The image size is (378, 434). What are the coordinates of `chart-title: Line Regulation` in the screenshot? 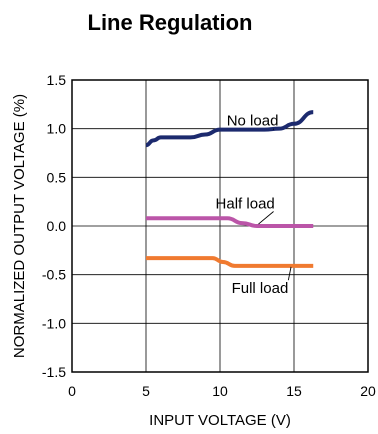 It's located at (170, 22).